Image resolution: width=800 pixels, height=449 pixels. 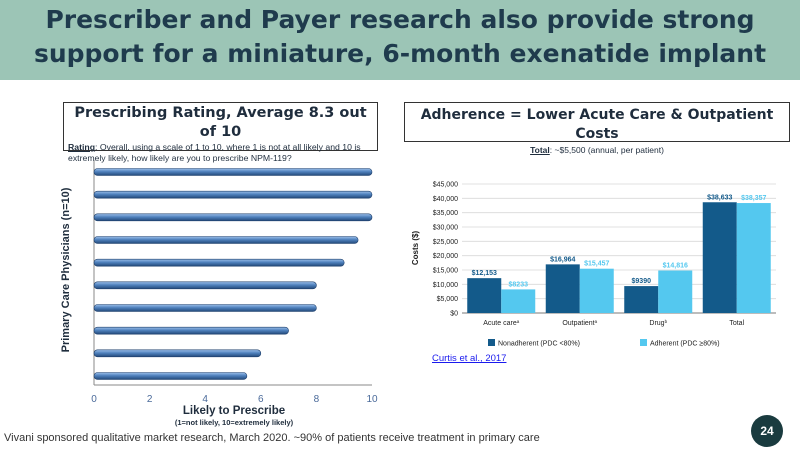 I want to click on x-tick-label: 4, so click(x=205, y=399).